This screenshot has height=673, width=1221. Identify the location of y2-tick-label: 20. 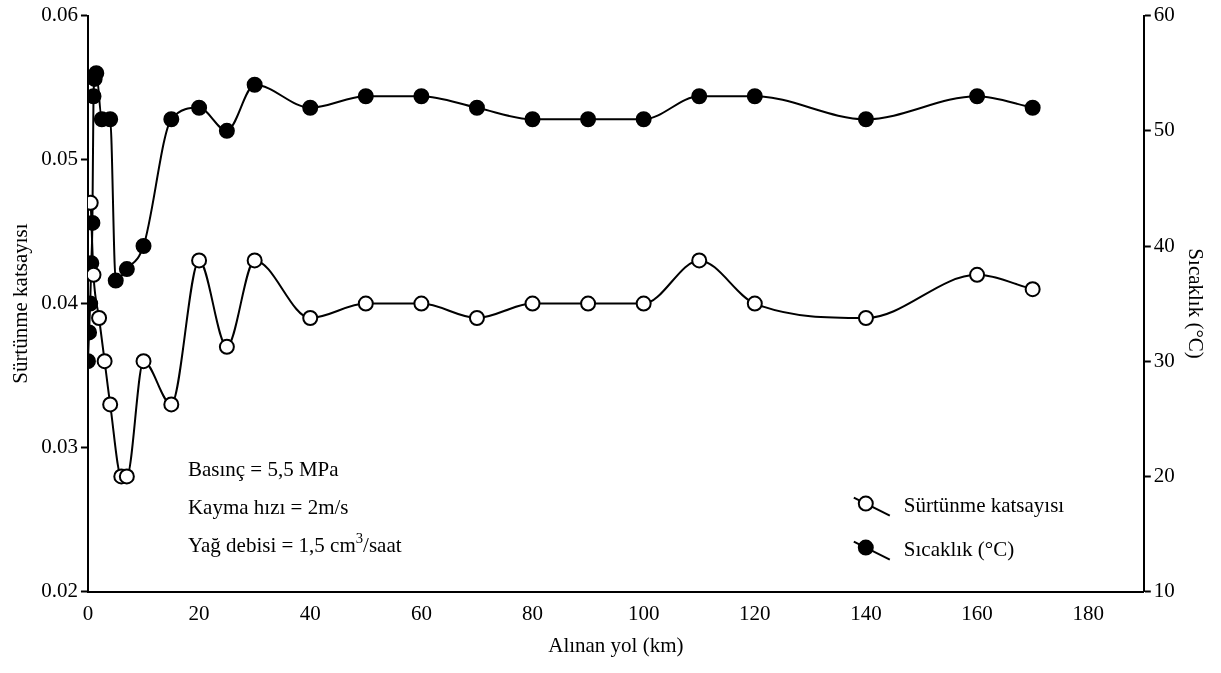
(1164, 474).